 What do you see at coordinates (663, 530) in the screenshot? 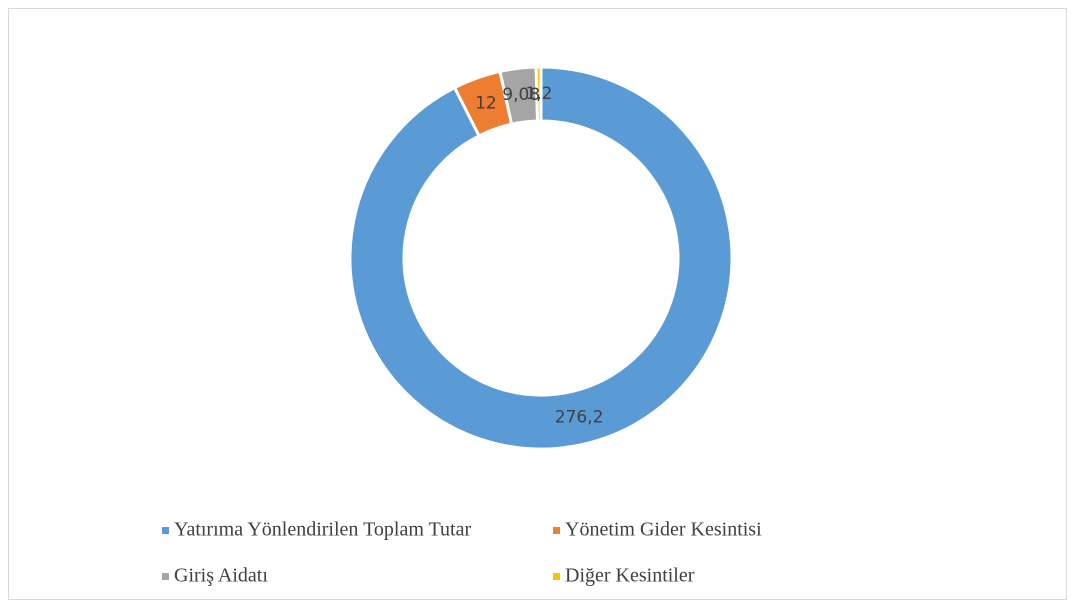
I see `legend-label: Yönetim Gider Kesintisi` at bounding box center [663, 530].